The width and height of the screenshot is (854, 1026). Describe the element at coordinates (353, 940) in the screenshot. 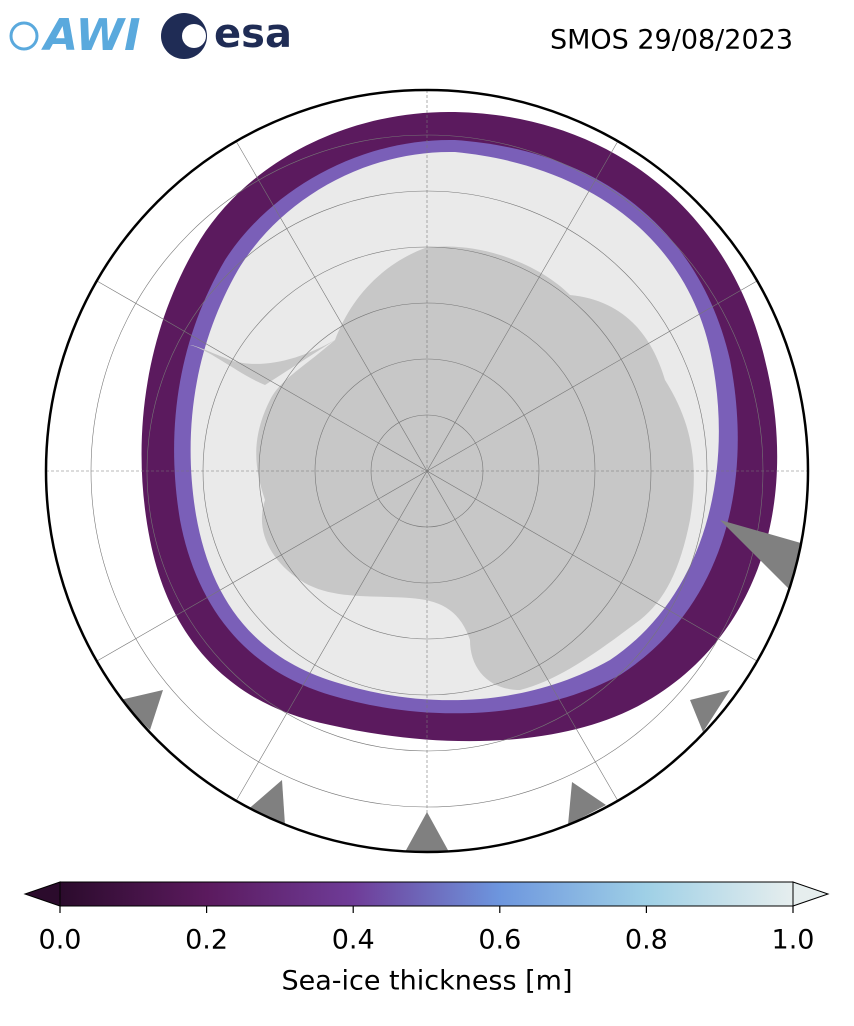

I see `colorbar-tick-label: 0.4` at that location.